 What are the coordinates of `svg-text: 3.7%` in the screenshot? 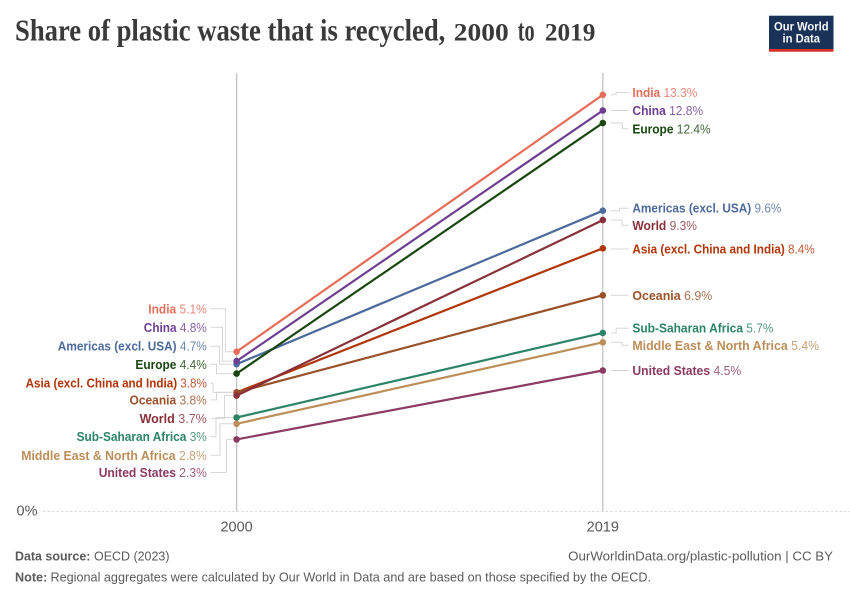 It's located at (192, 418).